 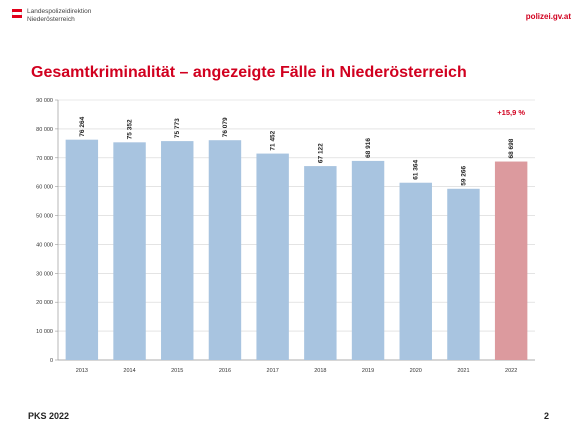 I want to click on y-tick-label: 0, so click(x=51, y=361).